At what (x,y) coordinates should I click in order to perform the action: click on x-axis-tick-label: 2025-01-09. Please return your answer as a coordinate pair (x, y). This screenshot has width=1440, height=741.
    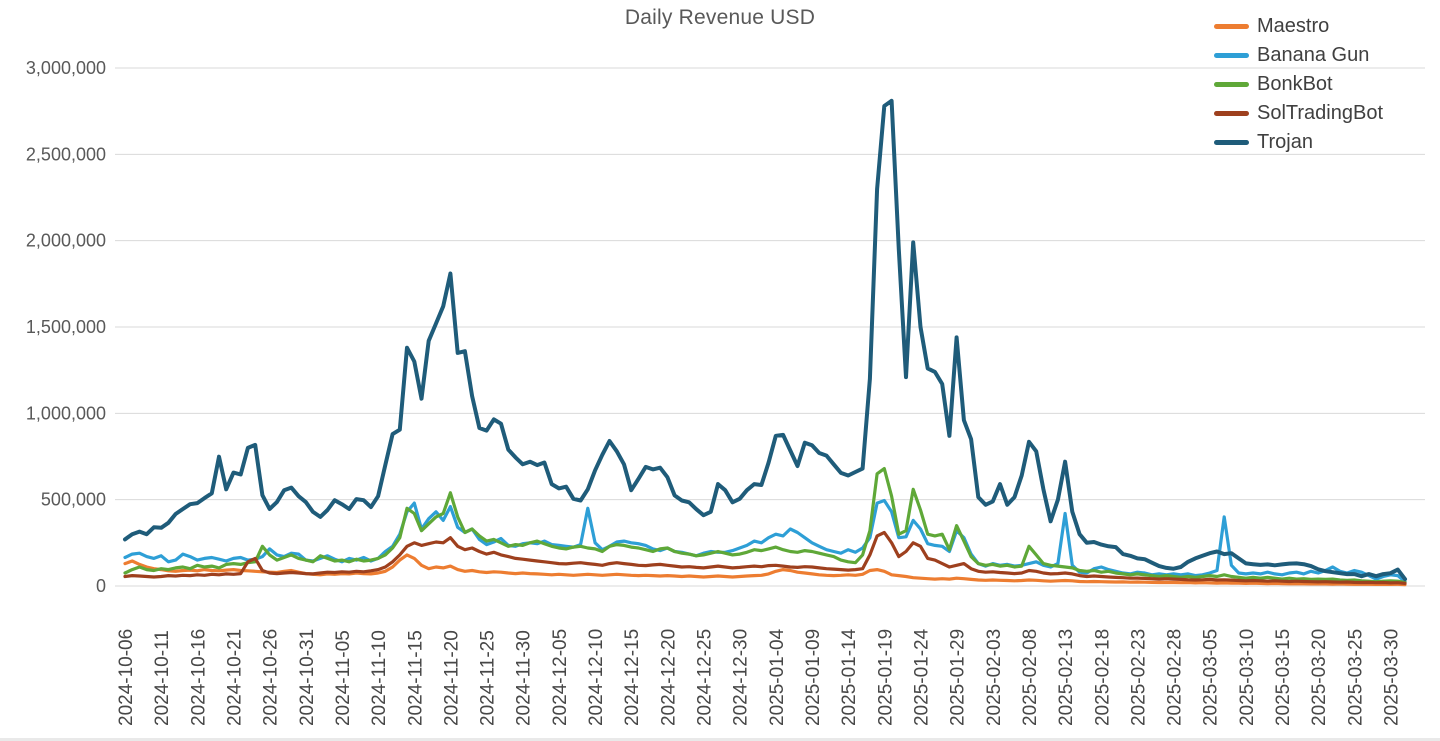
    Looking at the image, I should click on (813, 677).